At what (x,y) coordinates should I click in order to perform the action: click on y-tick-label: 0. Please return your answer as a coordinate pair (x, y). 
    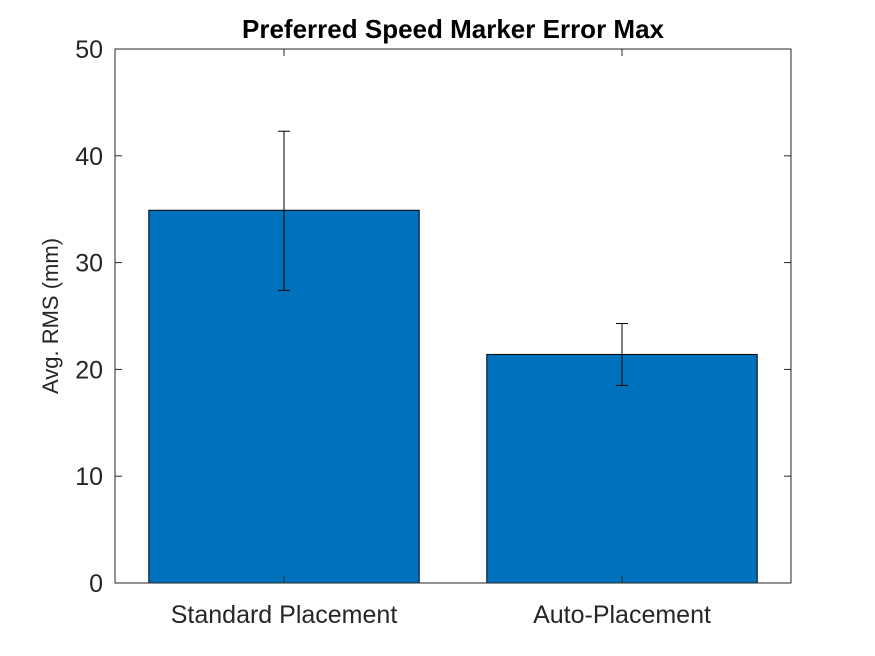
    Looking at the image, I should click on (96, 584).